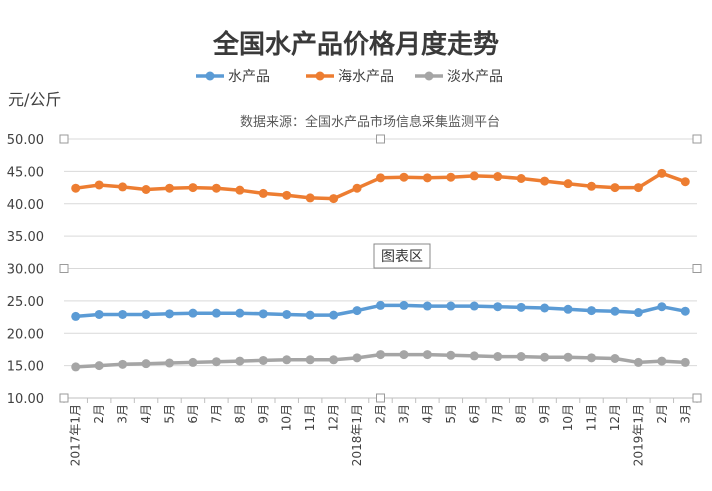  What do you see at coordinates (474, 414) in the screenshot?
I see `x-tick-label-17: 6月` at bounding box center [474, 414].